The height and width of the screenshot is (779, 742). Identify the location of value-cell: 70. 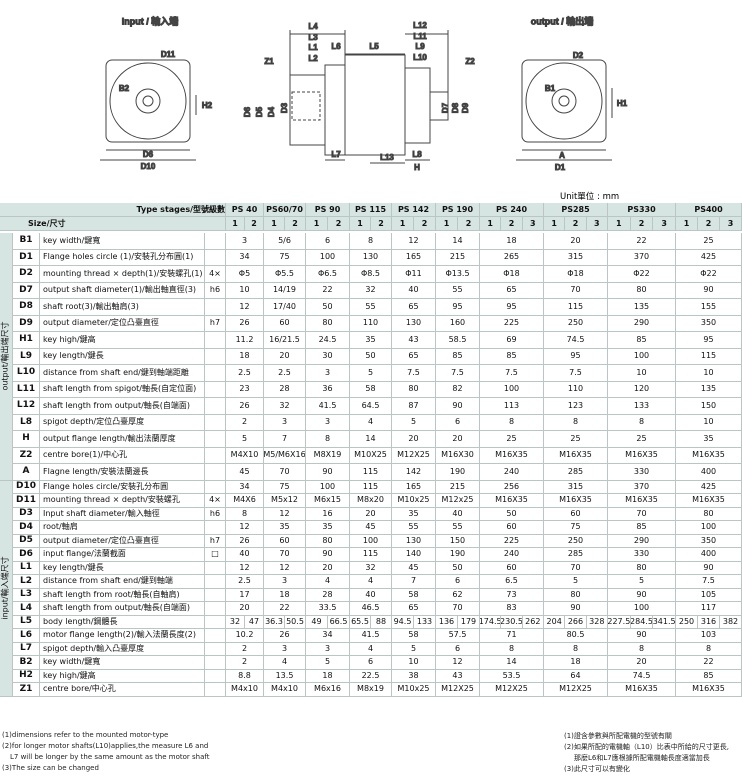
(285, 472).